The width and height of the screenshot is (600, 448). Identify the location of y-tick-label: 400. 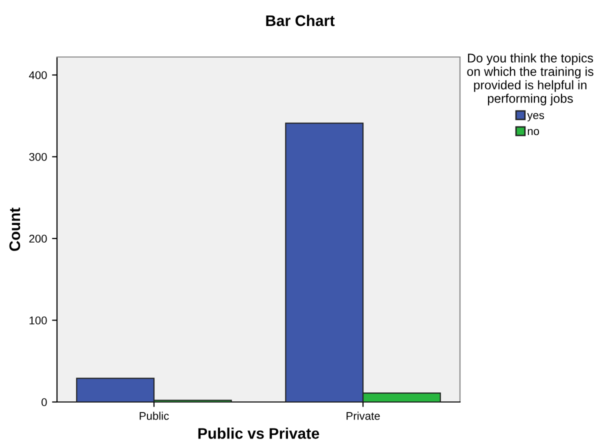
(37, 75).